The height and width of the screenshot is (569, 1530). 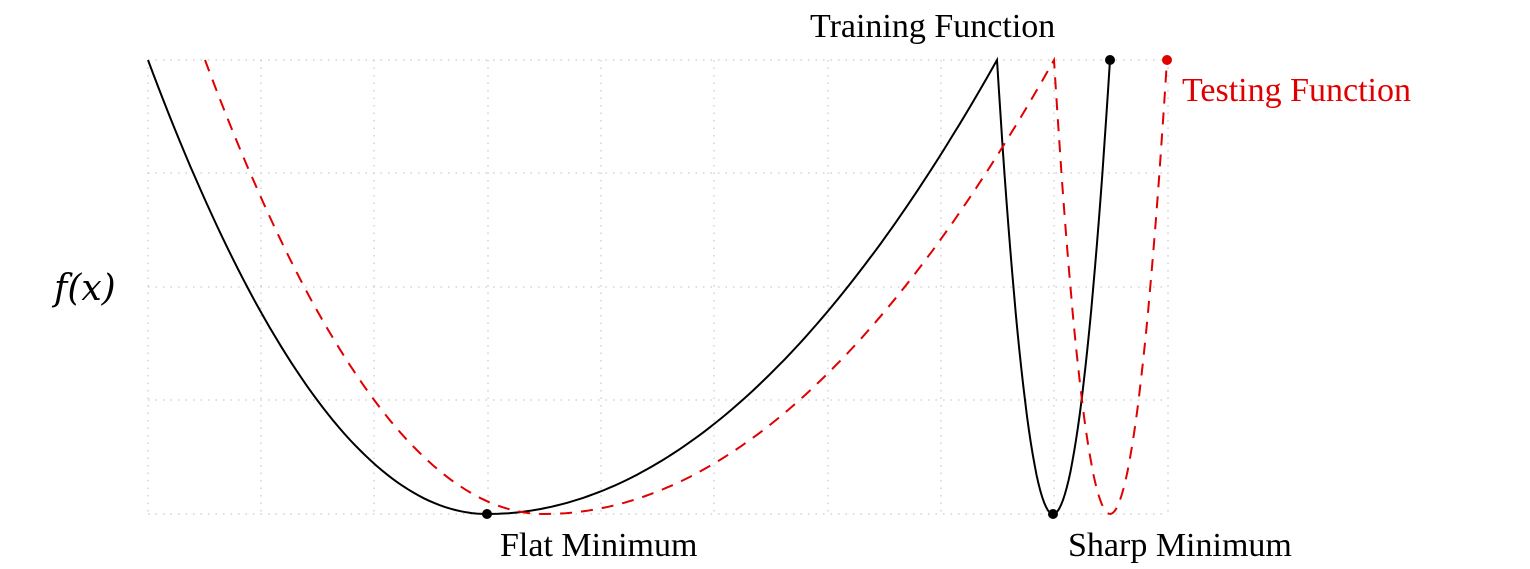 What do you see at coordinates (1167, 60) in the screenshot?
I see `testing-function-end-point` at bounding box center [1167, 60].